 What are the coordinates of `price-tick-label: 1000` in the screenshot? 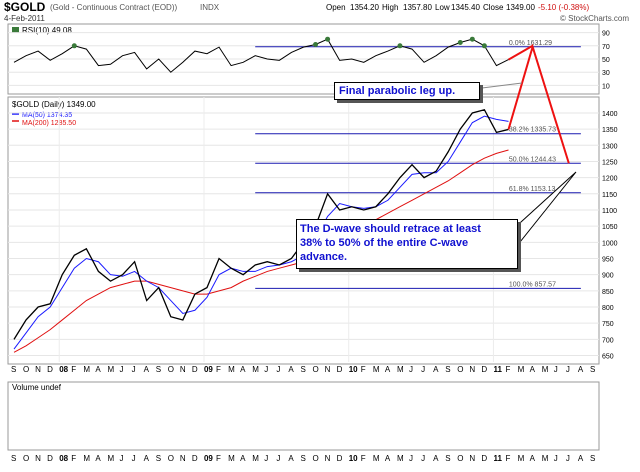 It's located at (610, 243).